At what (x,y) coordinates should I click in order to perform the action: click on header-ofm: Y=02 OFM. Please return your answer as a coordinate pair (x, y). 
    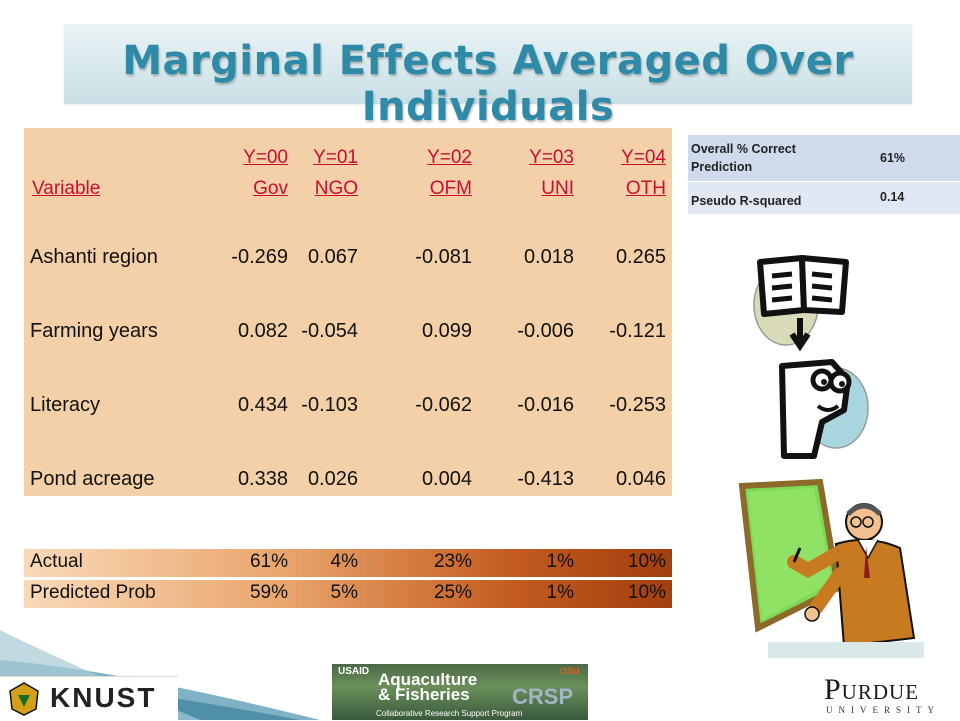
    Looking at the image, I should click on (423, 174).